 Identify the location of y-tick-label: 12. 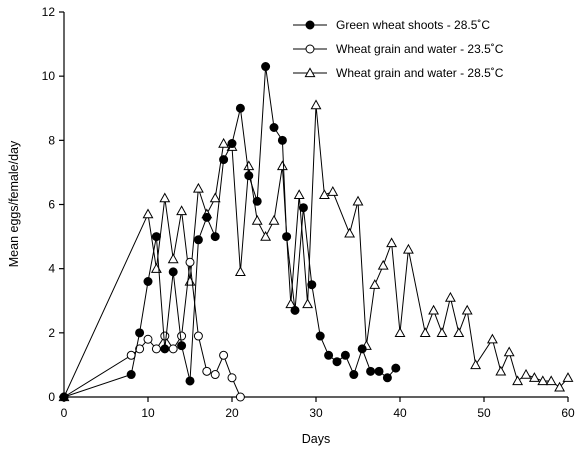
(49, 12).